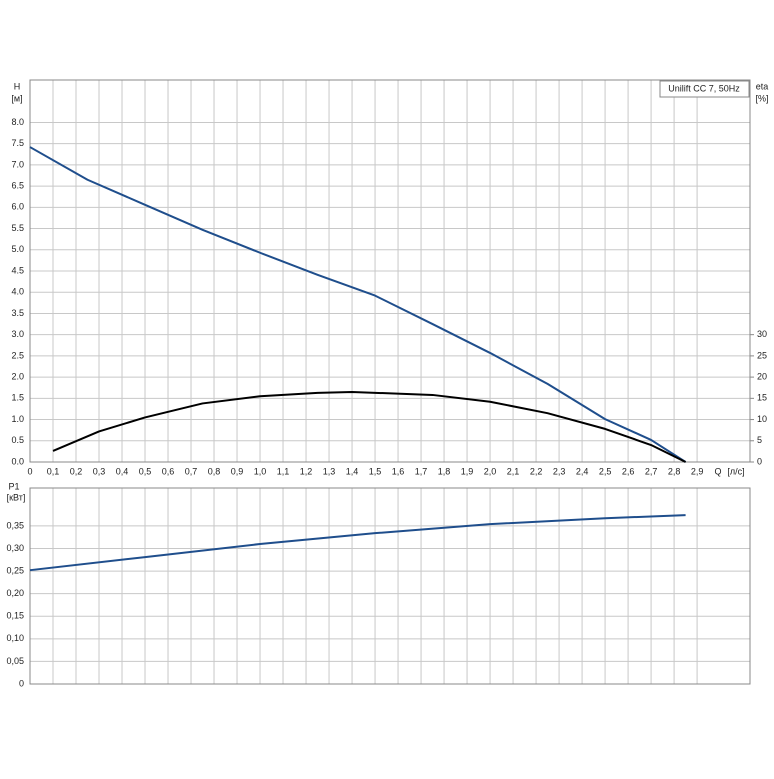  I want to click on x-tick-label: 2,0, so click(490, 471).